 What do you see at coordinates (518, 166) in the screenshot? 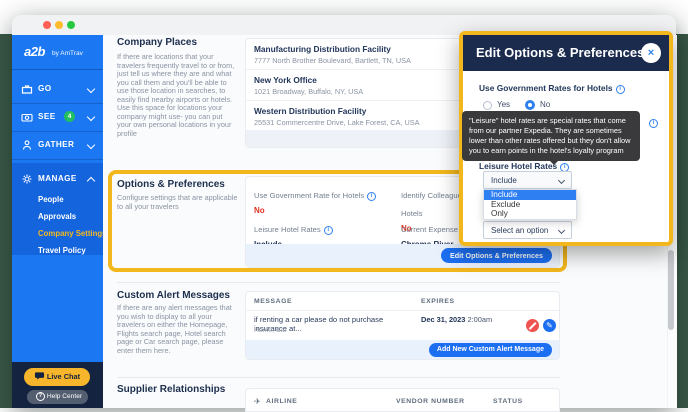
I see `leisure-label-text: Leisure Hotel Rates` at bounding box center [518, 166].